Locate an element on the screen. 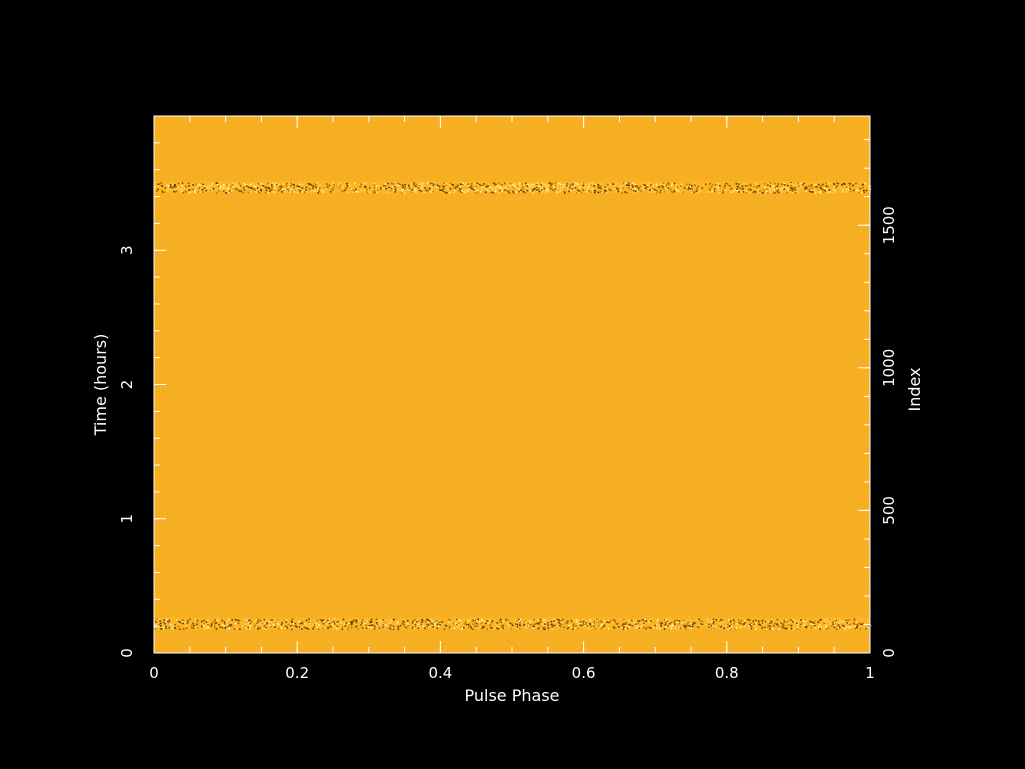  noise-band is located at coordinates (513, 187).